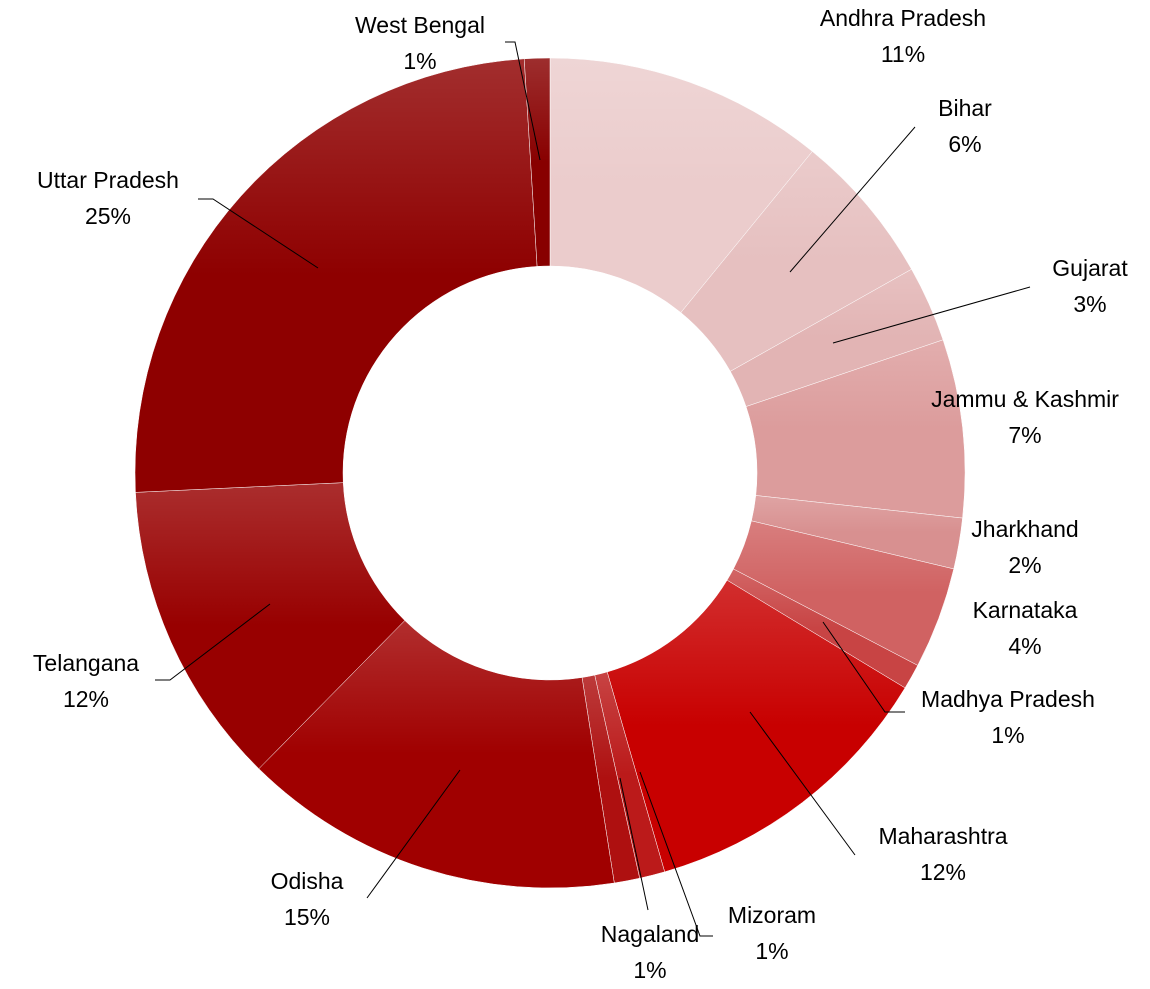 Image resolution: width=1150 pixels, height=989 pixels. I want to click on value-label: 25%, so click(108, 216).